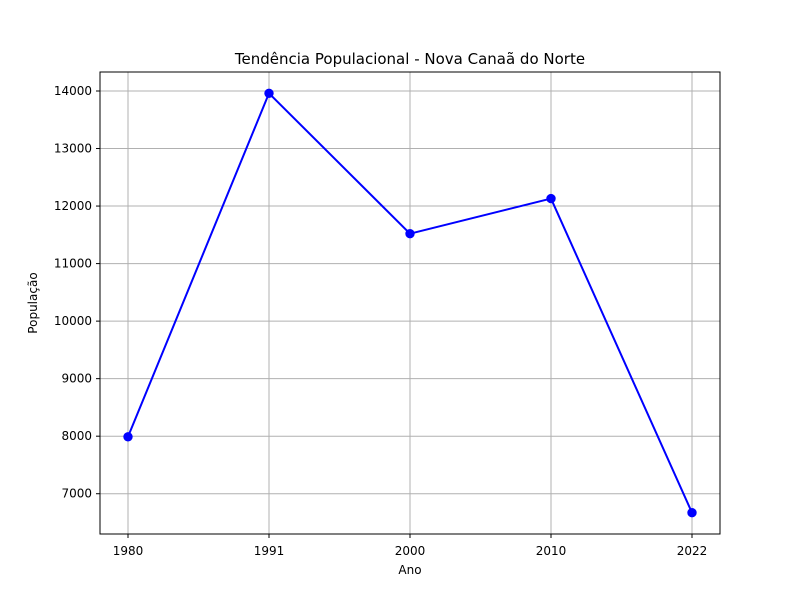 This screenshot has width=800, height=600. Describe the element at coordinates (551, 551) in the screenshot. I see `x-tick-label: 2010` at that location.